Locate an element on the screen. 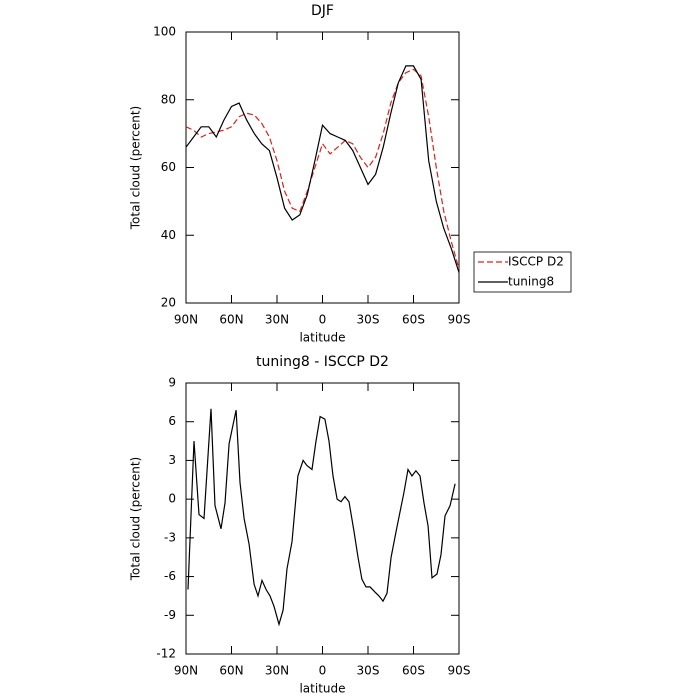  y-tick-label: 20 is located at coordinates (168, 303).